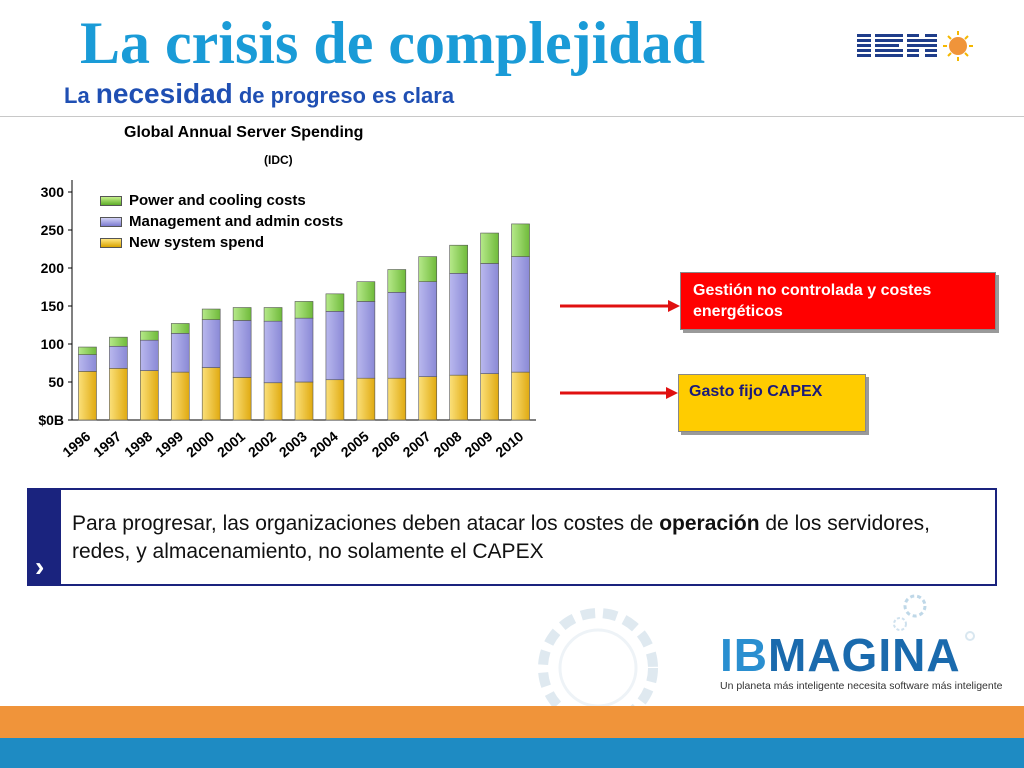 Image resolution: width=1024 pixels, height=768 pixels. Describe the element at coordinates (772, 403) in the screenshot. I see `callout-capex: Gasto fijo CAPEX` at that location.